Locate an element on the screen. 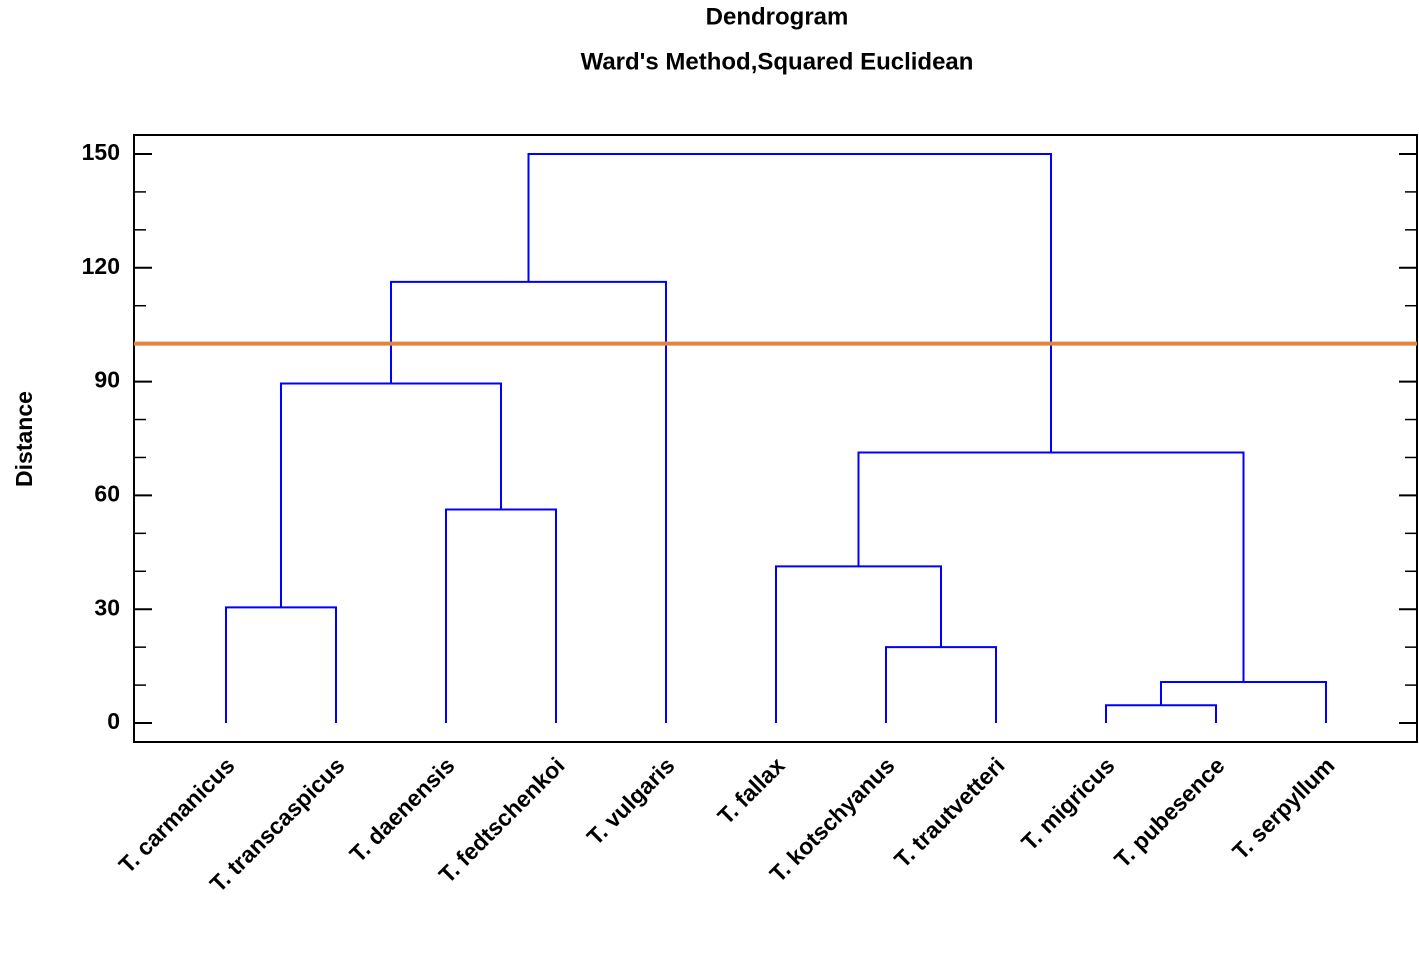 The width and height of the screenshot is (1419, 962). x-tick-label: T. serpyllum is located at coordinates (1283, 808).